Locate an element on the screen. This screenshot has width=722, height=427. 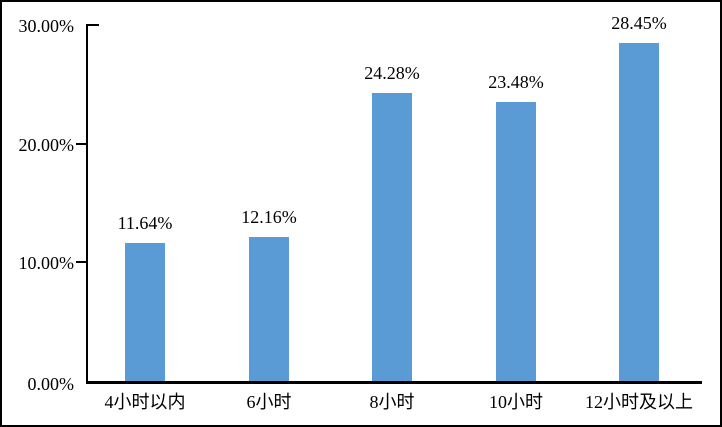
x-category-label: 10小时 is located at coordinates (516, 402).